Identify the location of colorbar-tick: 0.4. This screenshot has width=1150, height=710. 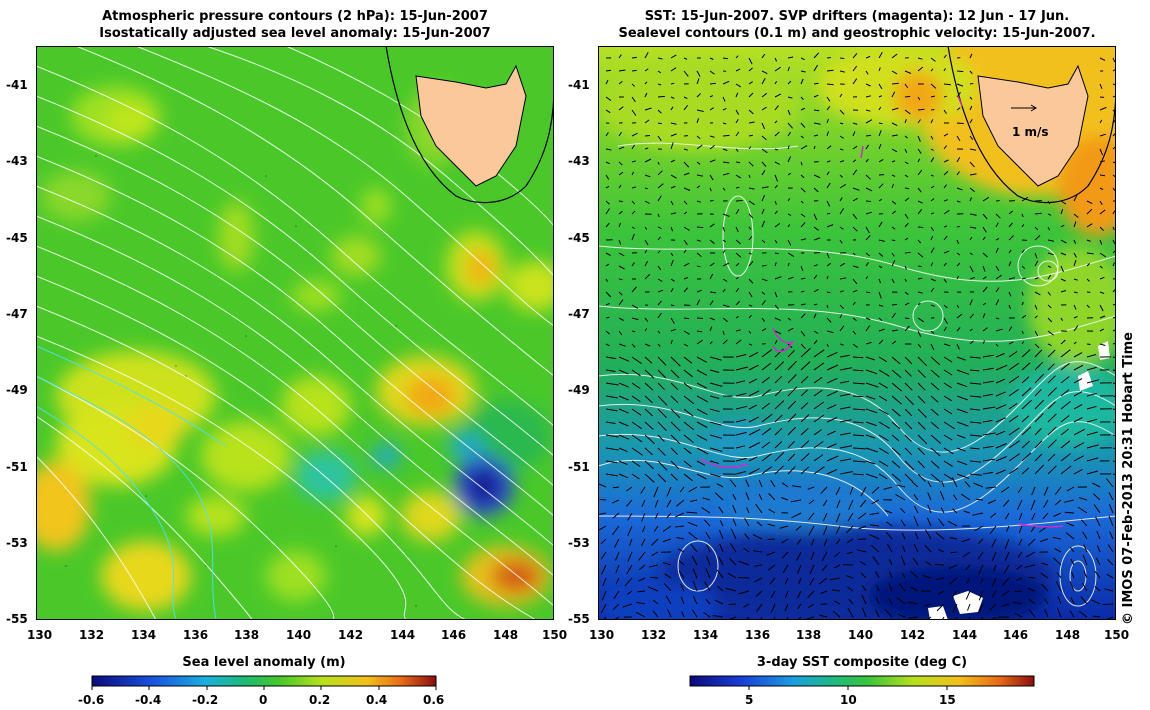
(377, 700).